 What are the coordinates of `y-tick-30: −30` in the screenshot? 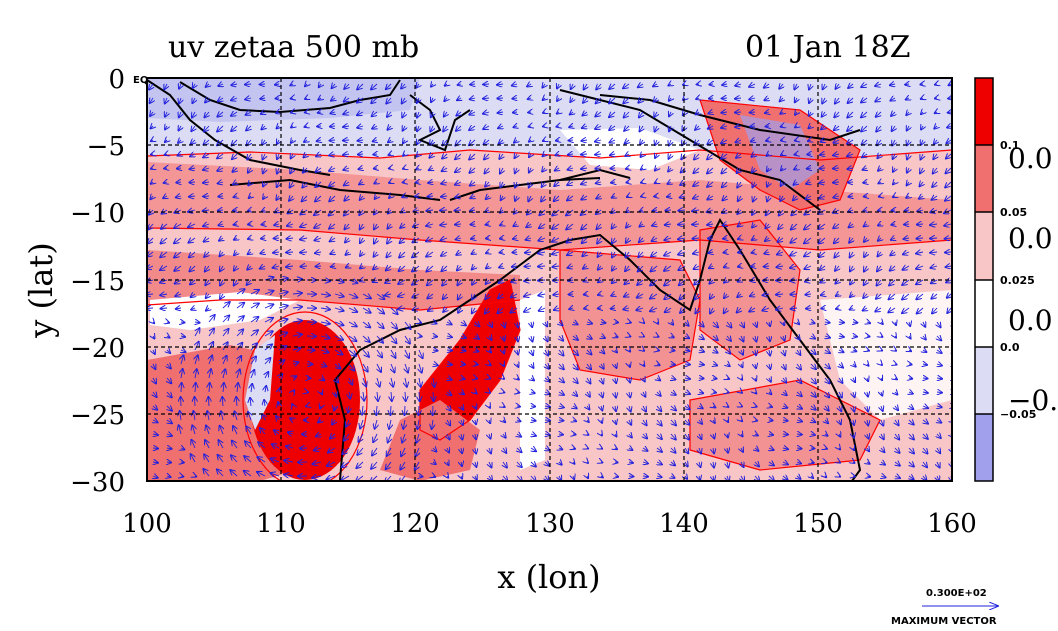 It's located at (97, 483).